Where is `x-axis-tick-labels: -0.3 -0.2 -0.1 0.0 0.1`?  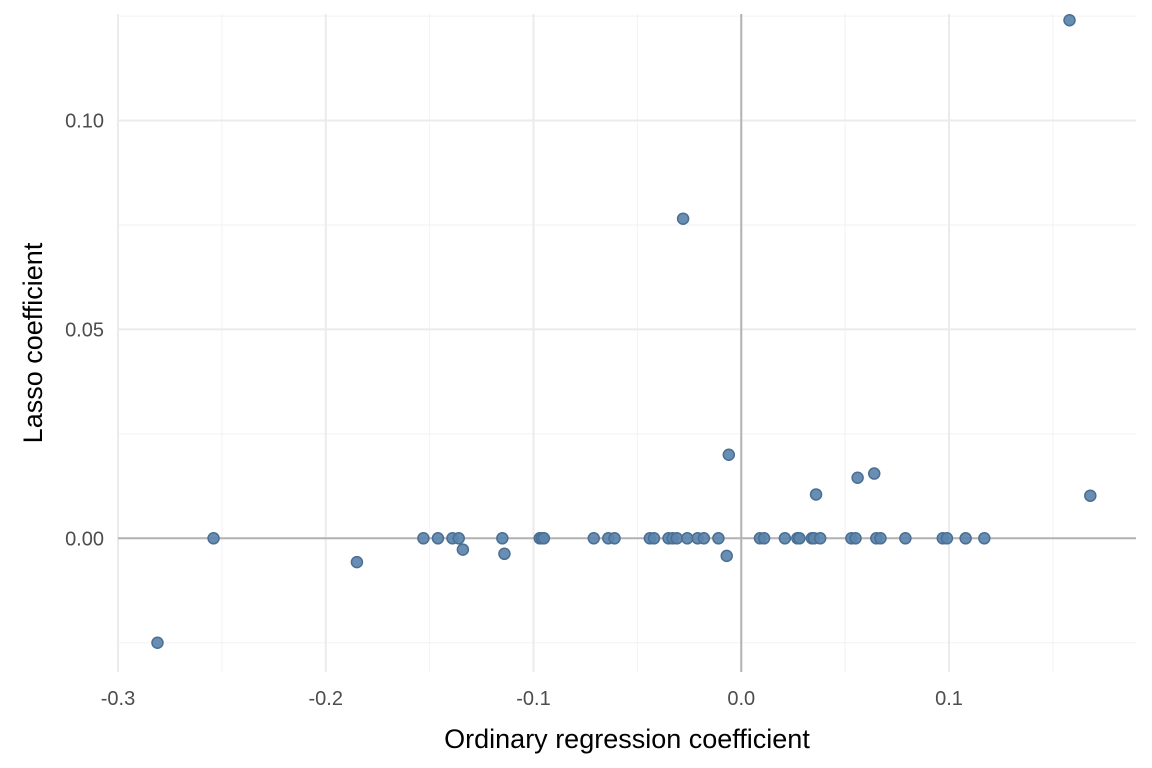
x-axis-tick-labels: -0.3 -0.2 -0.1 0.0 0.1 is located at coordinates (532, 699).